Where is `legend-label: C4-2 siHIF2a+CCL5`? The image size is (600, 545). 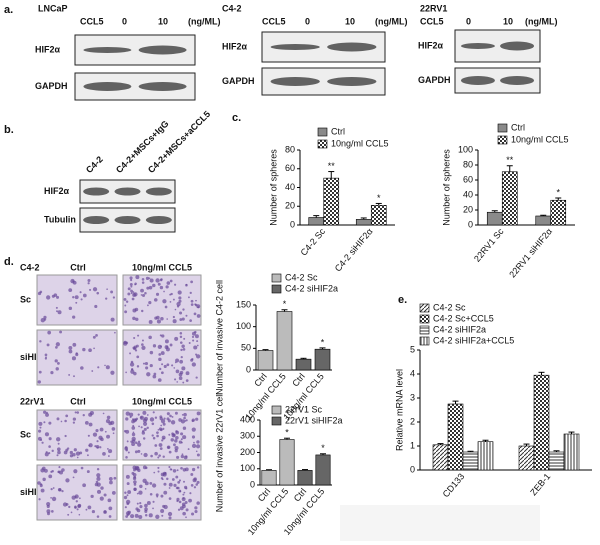
legend-label: C4-2 siHIF2a+CCL5 is located at coordinates (473, 340).